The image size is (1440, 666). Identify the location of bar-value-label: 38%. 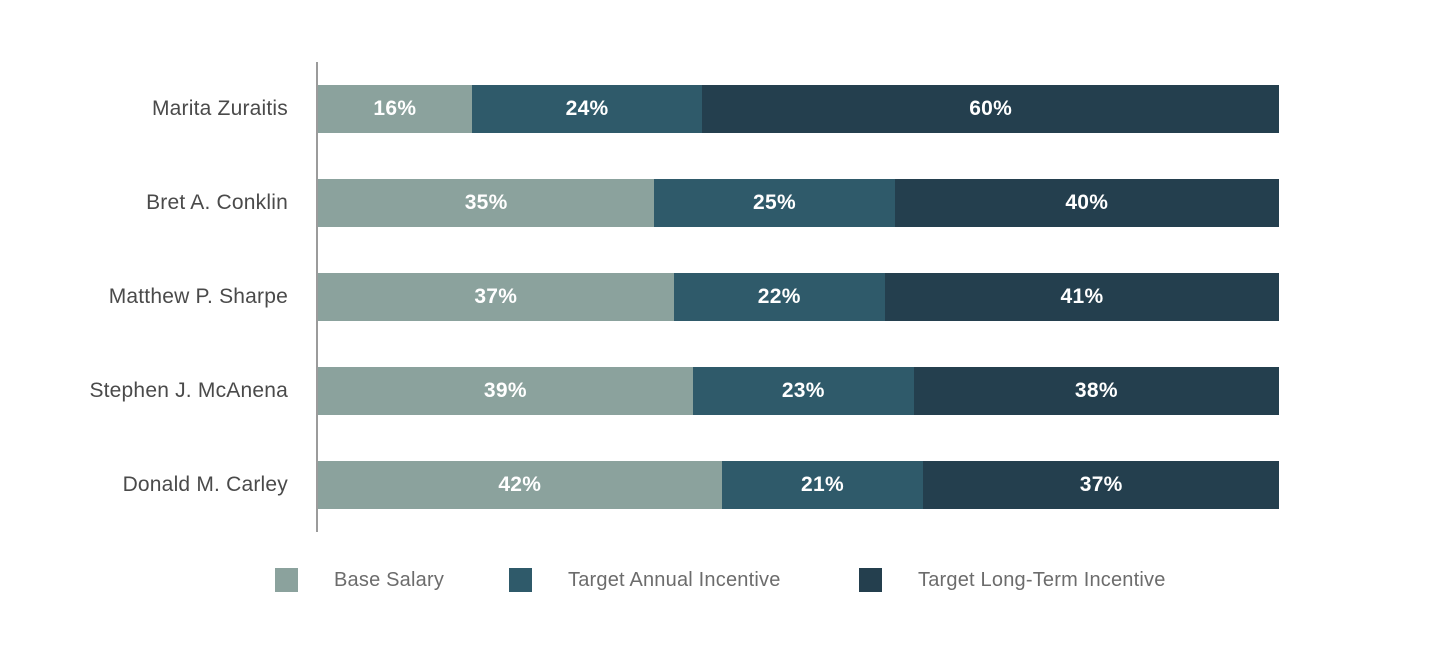
(1096, 390).